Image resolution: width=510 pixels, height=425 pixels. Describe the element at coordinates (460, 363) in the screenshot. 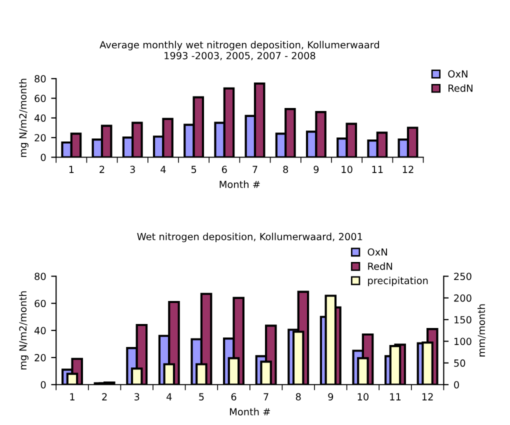

I see `y2-tick-label: 50` at that location.